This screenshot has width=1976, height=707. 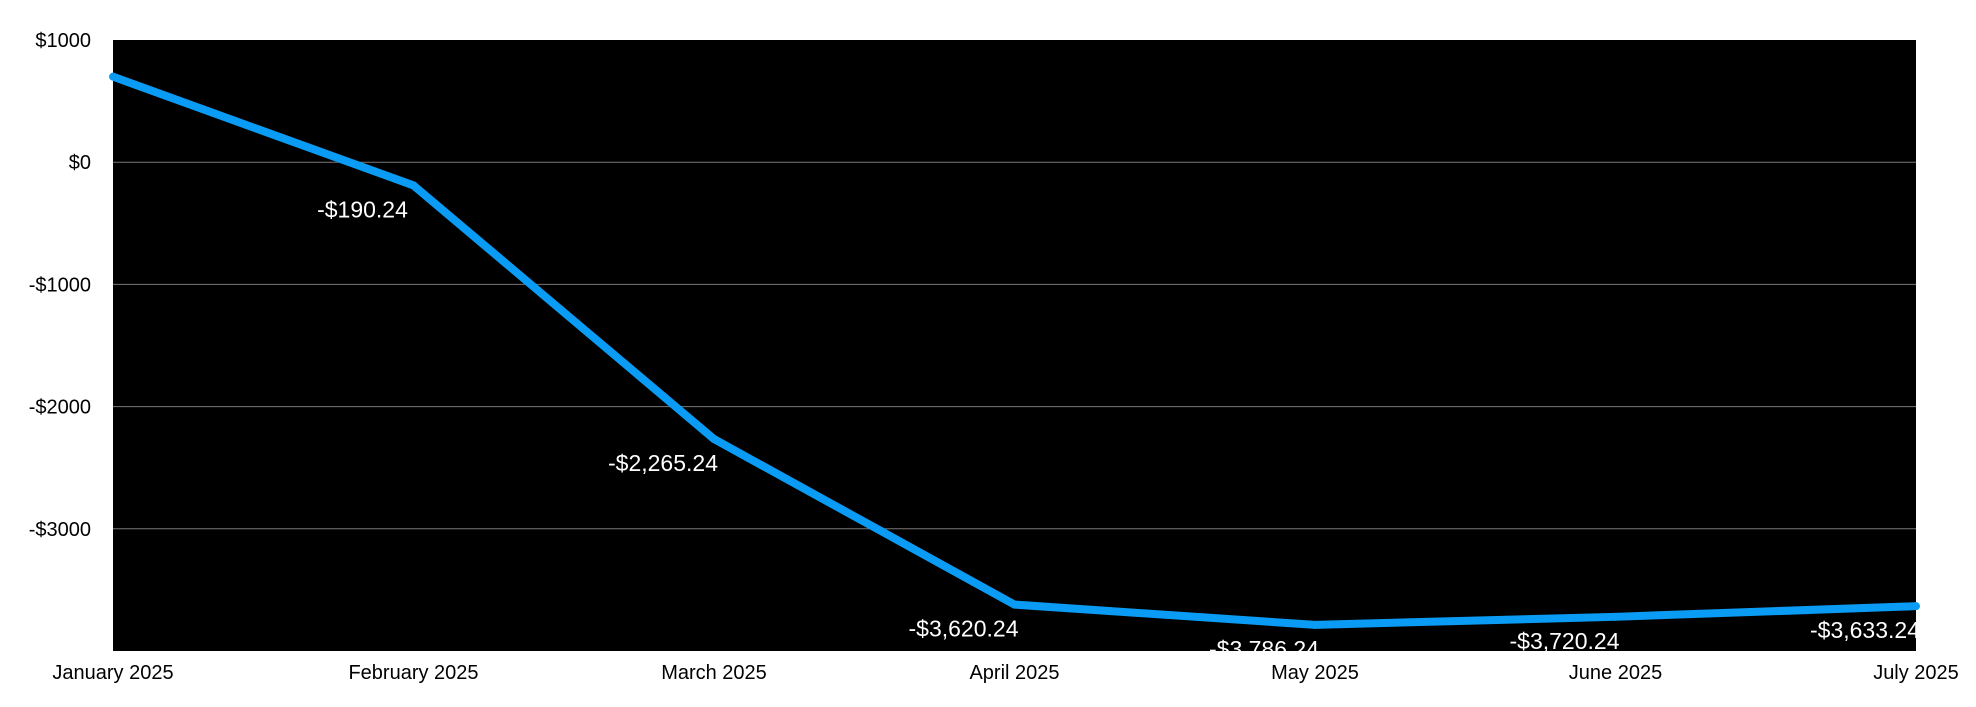 I want to click on data-label: -$3,633.24, so click(x=1865, y=630).